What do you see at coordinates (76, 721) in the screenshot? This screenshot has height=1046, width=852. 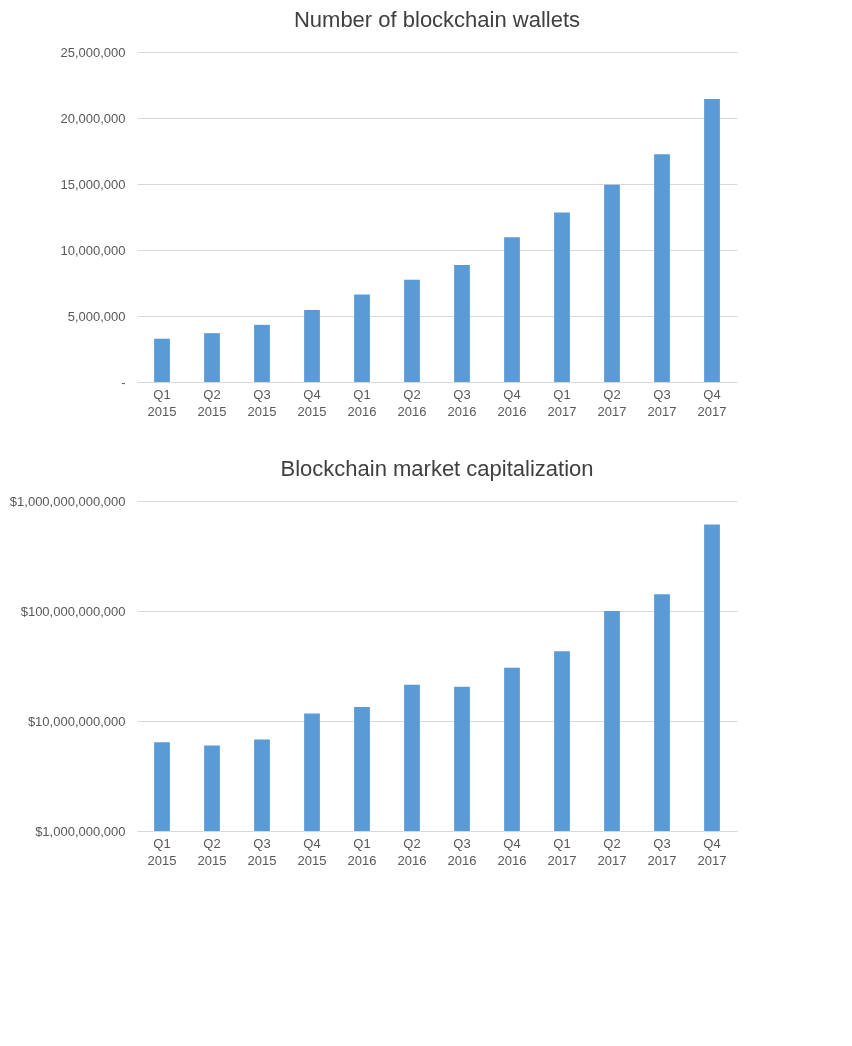 I see `y-tick-label: $10,000,000,000` at bounding box center [76, 721].